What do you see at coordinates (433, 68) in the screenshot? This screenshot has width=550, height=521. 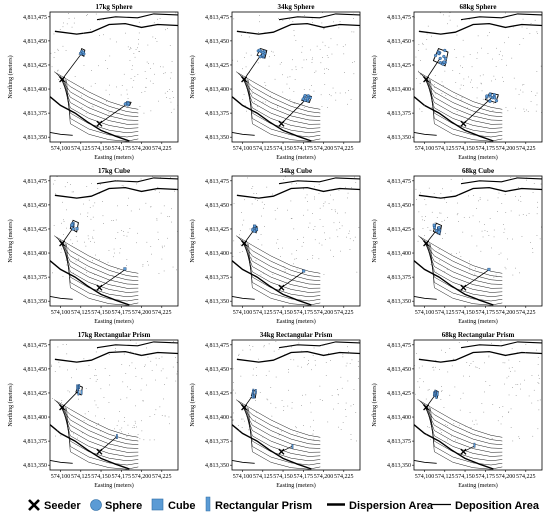 I see `deposition-line` at bounding box center [433, 68].